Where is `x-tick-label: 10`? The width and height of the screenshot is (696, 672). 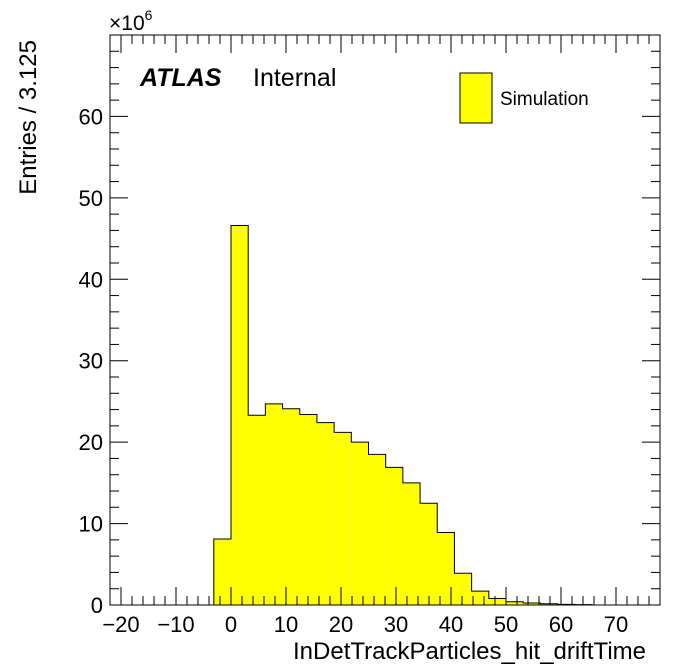
x-tick-label: 10 is located at coordinates (286, 624).